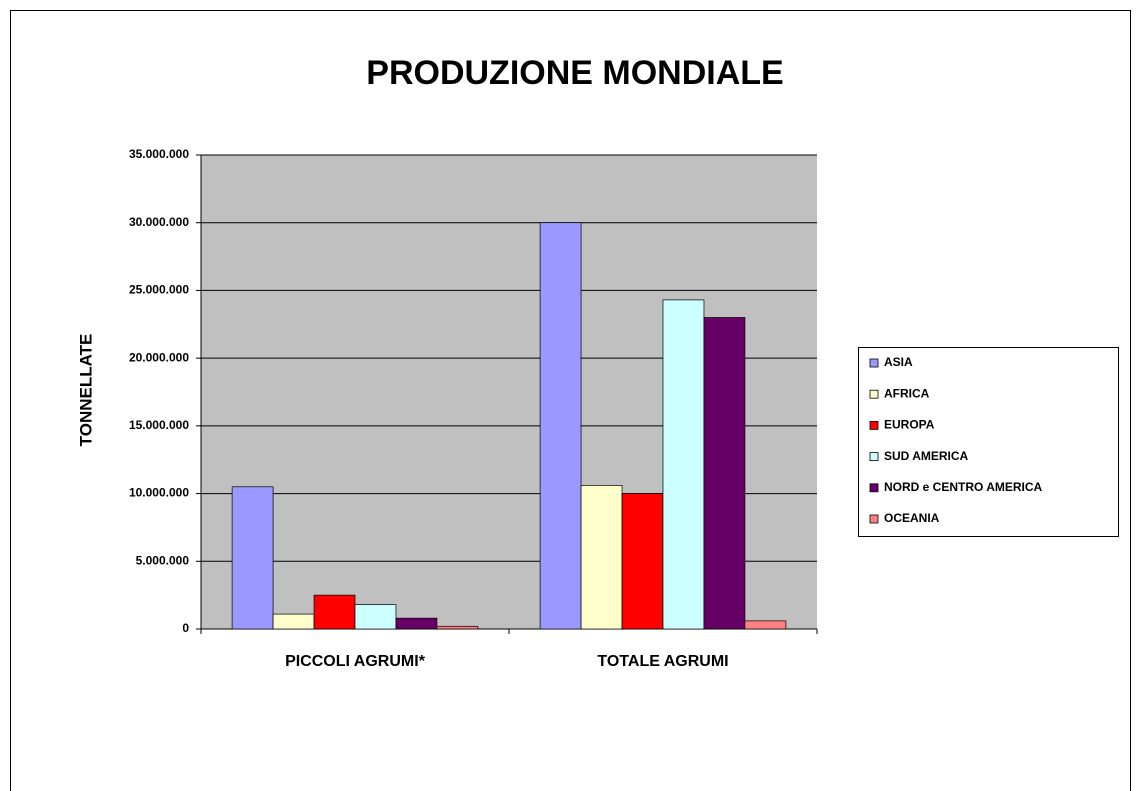  Describe the element at coordinates (159, 222) in the screenshot. I see `y-tick-label: 30.000.000` at that location.